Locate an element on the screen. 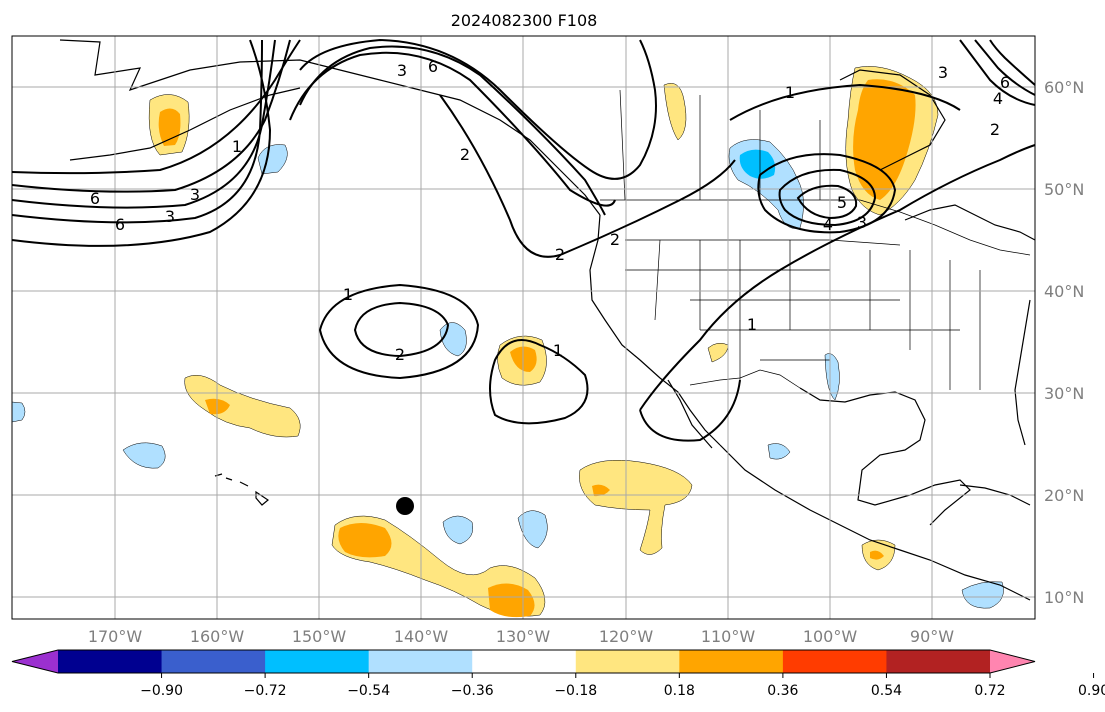  shade-negative-texas is located at coordinates (832, 377).